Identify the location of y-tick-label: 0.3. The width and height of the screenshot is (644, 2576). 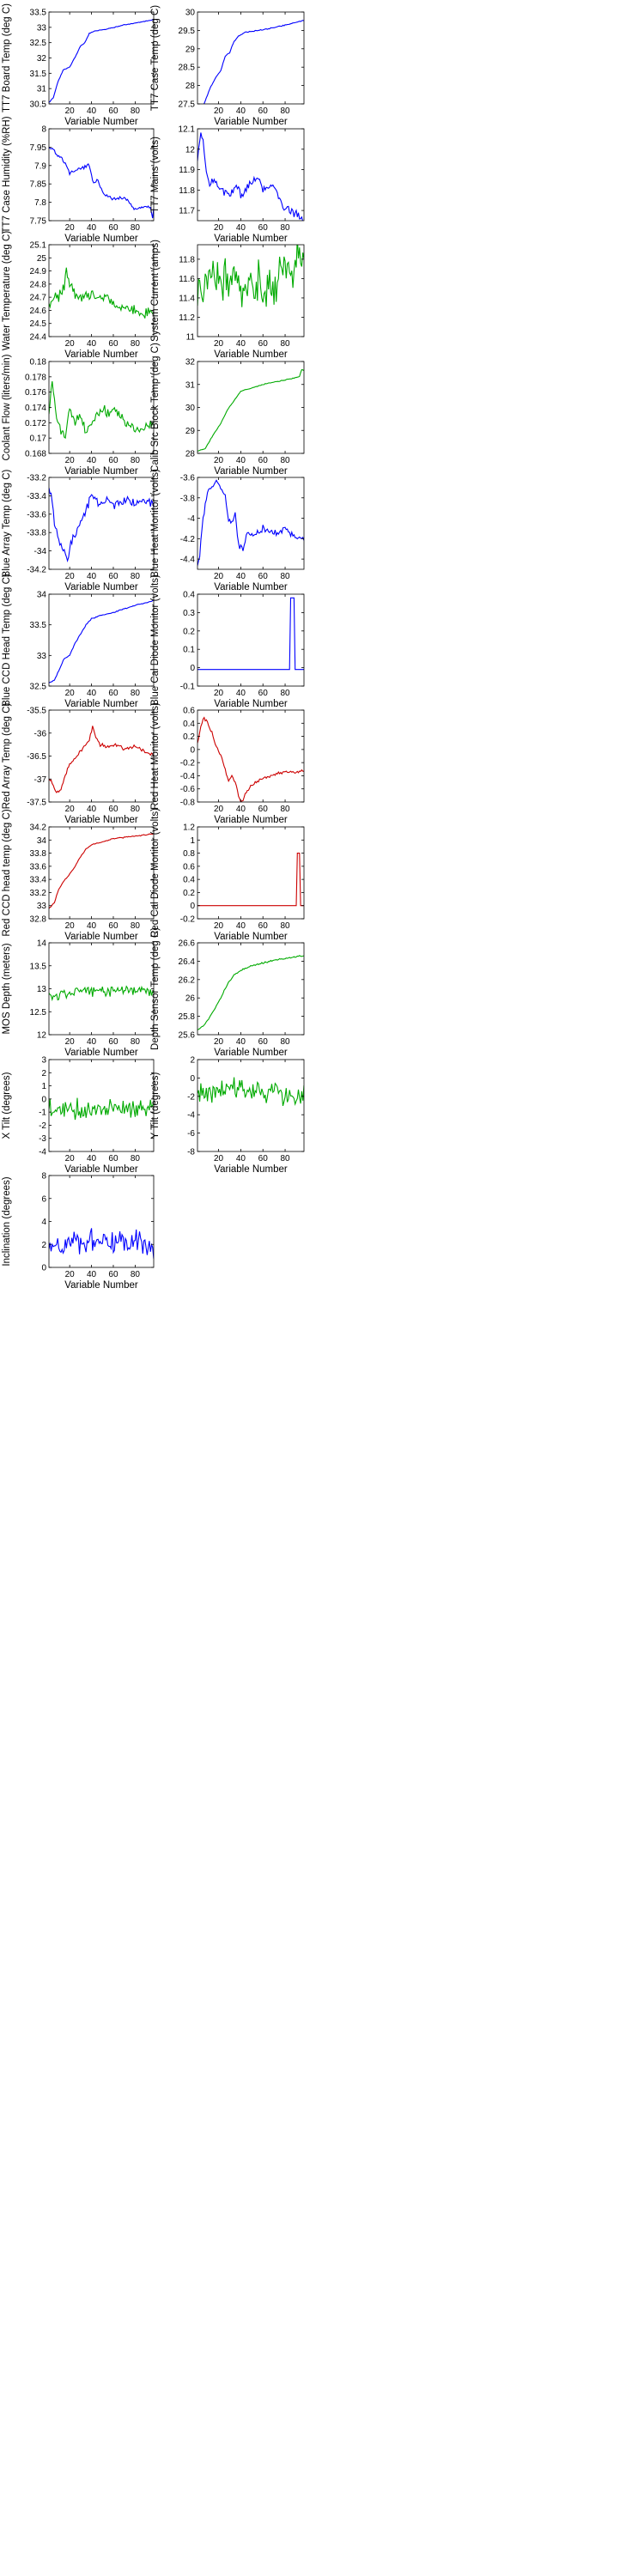
(189, 612).